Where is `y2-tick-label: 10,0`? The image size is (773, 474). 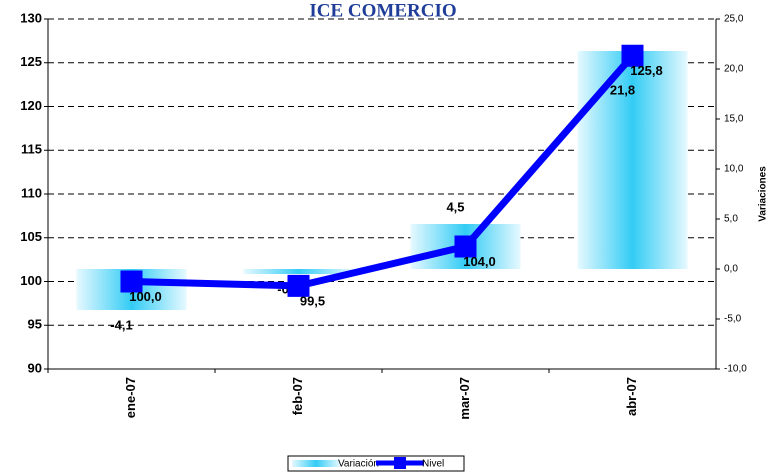 y2-tick-label: 10,0 is located at coordinates (734, 169).